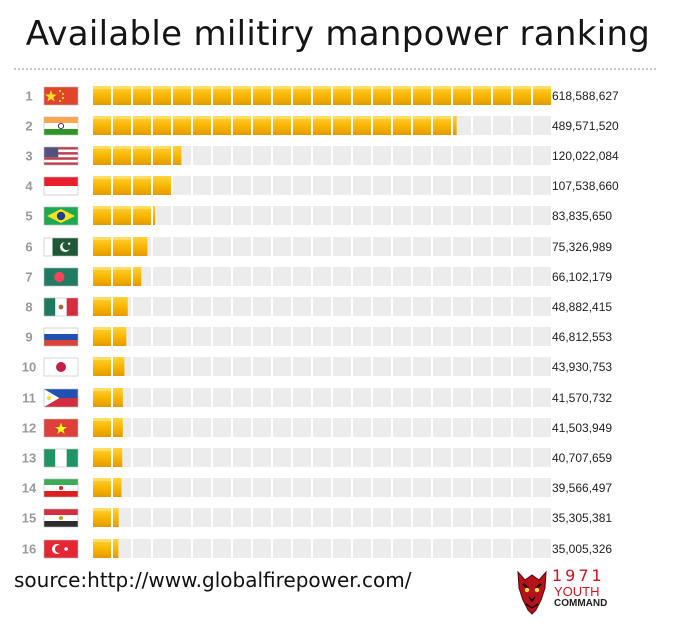 This screenshot has height=627, width=676. I want to click on rank-label: 4, so click(29, 186).